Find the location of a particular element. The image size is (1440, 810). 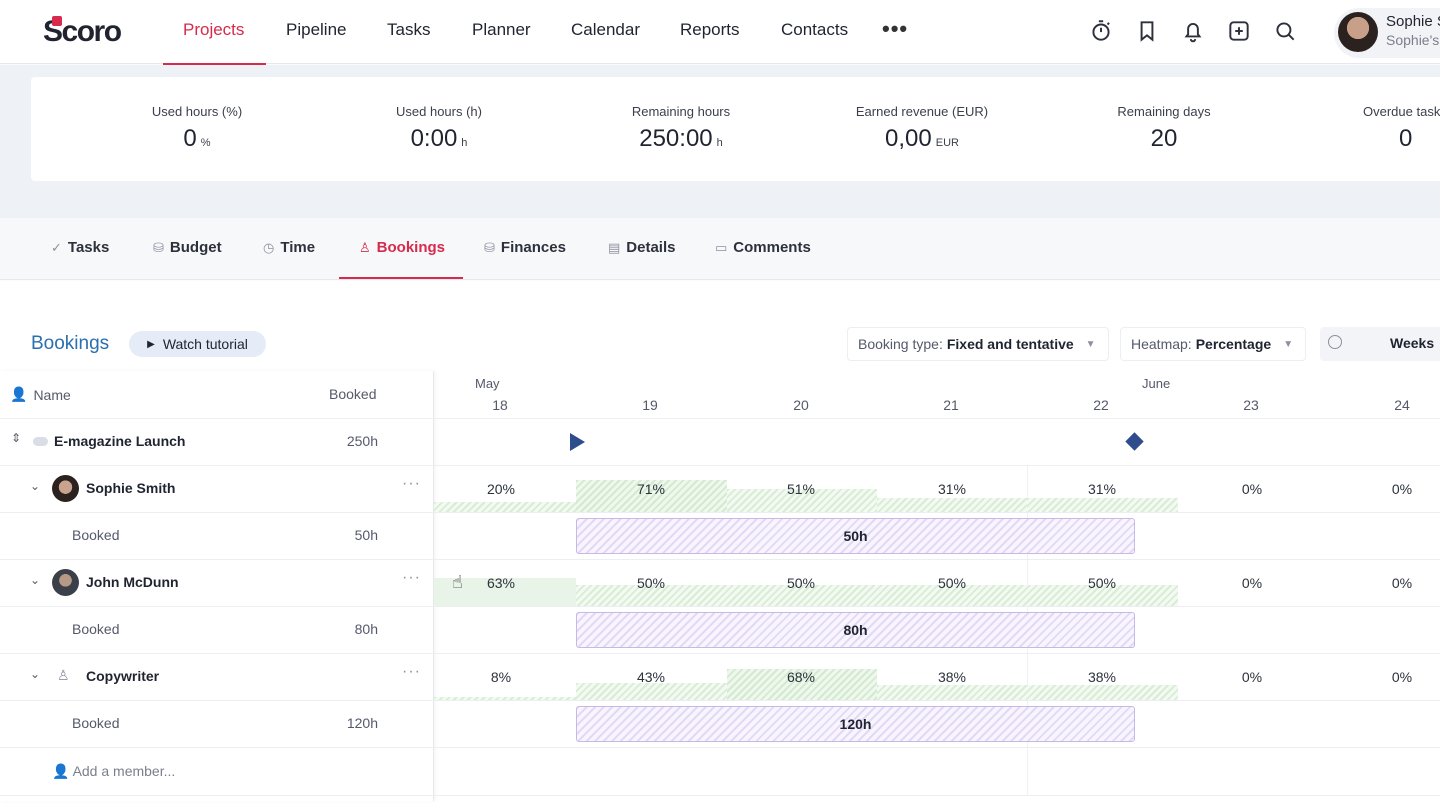

member-row: ⌄ Sophie Smith ··· is located at coordinates (217, 488).